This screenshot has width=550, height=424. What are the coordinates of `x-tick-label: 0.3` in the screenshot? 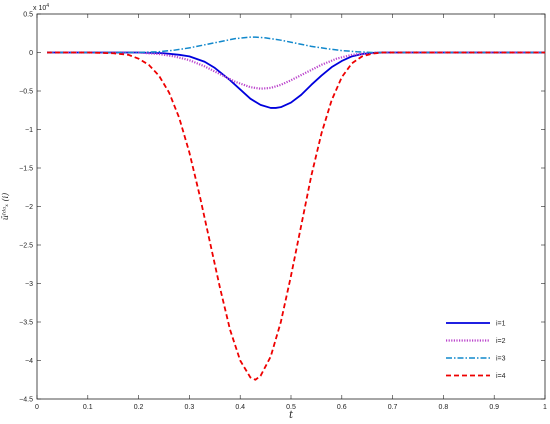 It's located at (190, 407).